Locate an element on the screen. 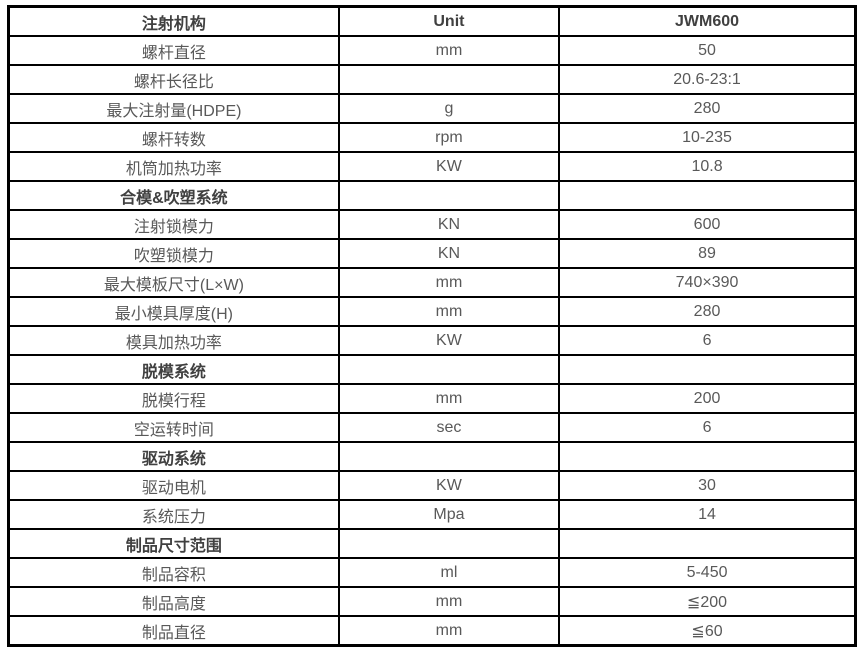  table-row: 脱模行程 mm 200 is located at coordinates (432, 398).